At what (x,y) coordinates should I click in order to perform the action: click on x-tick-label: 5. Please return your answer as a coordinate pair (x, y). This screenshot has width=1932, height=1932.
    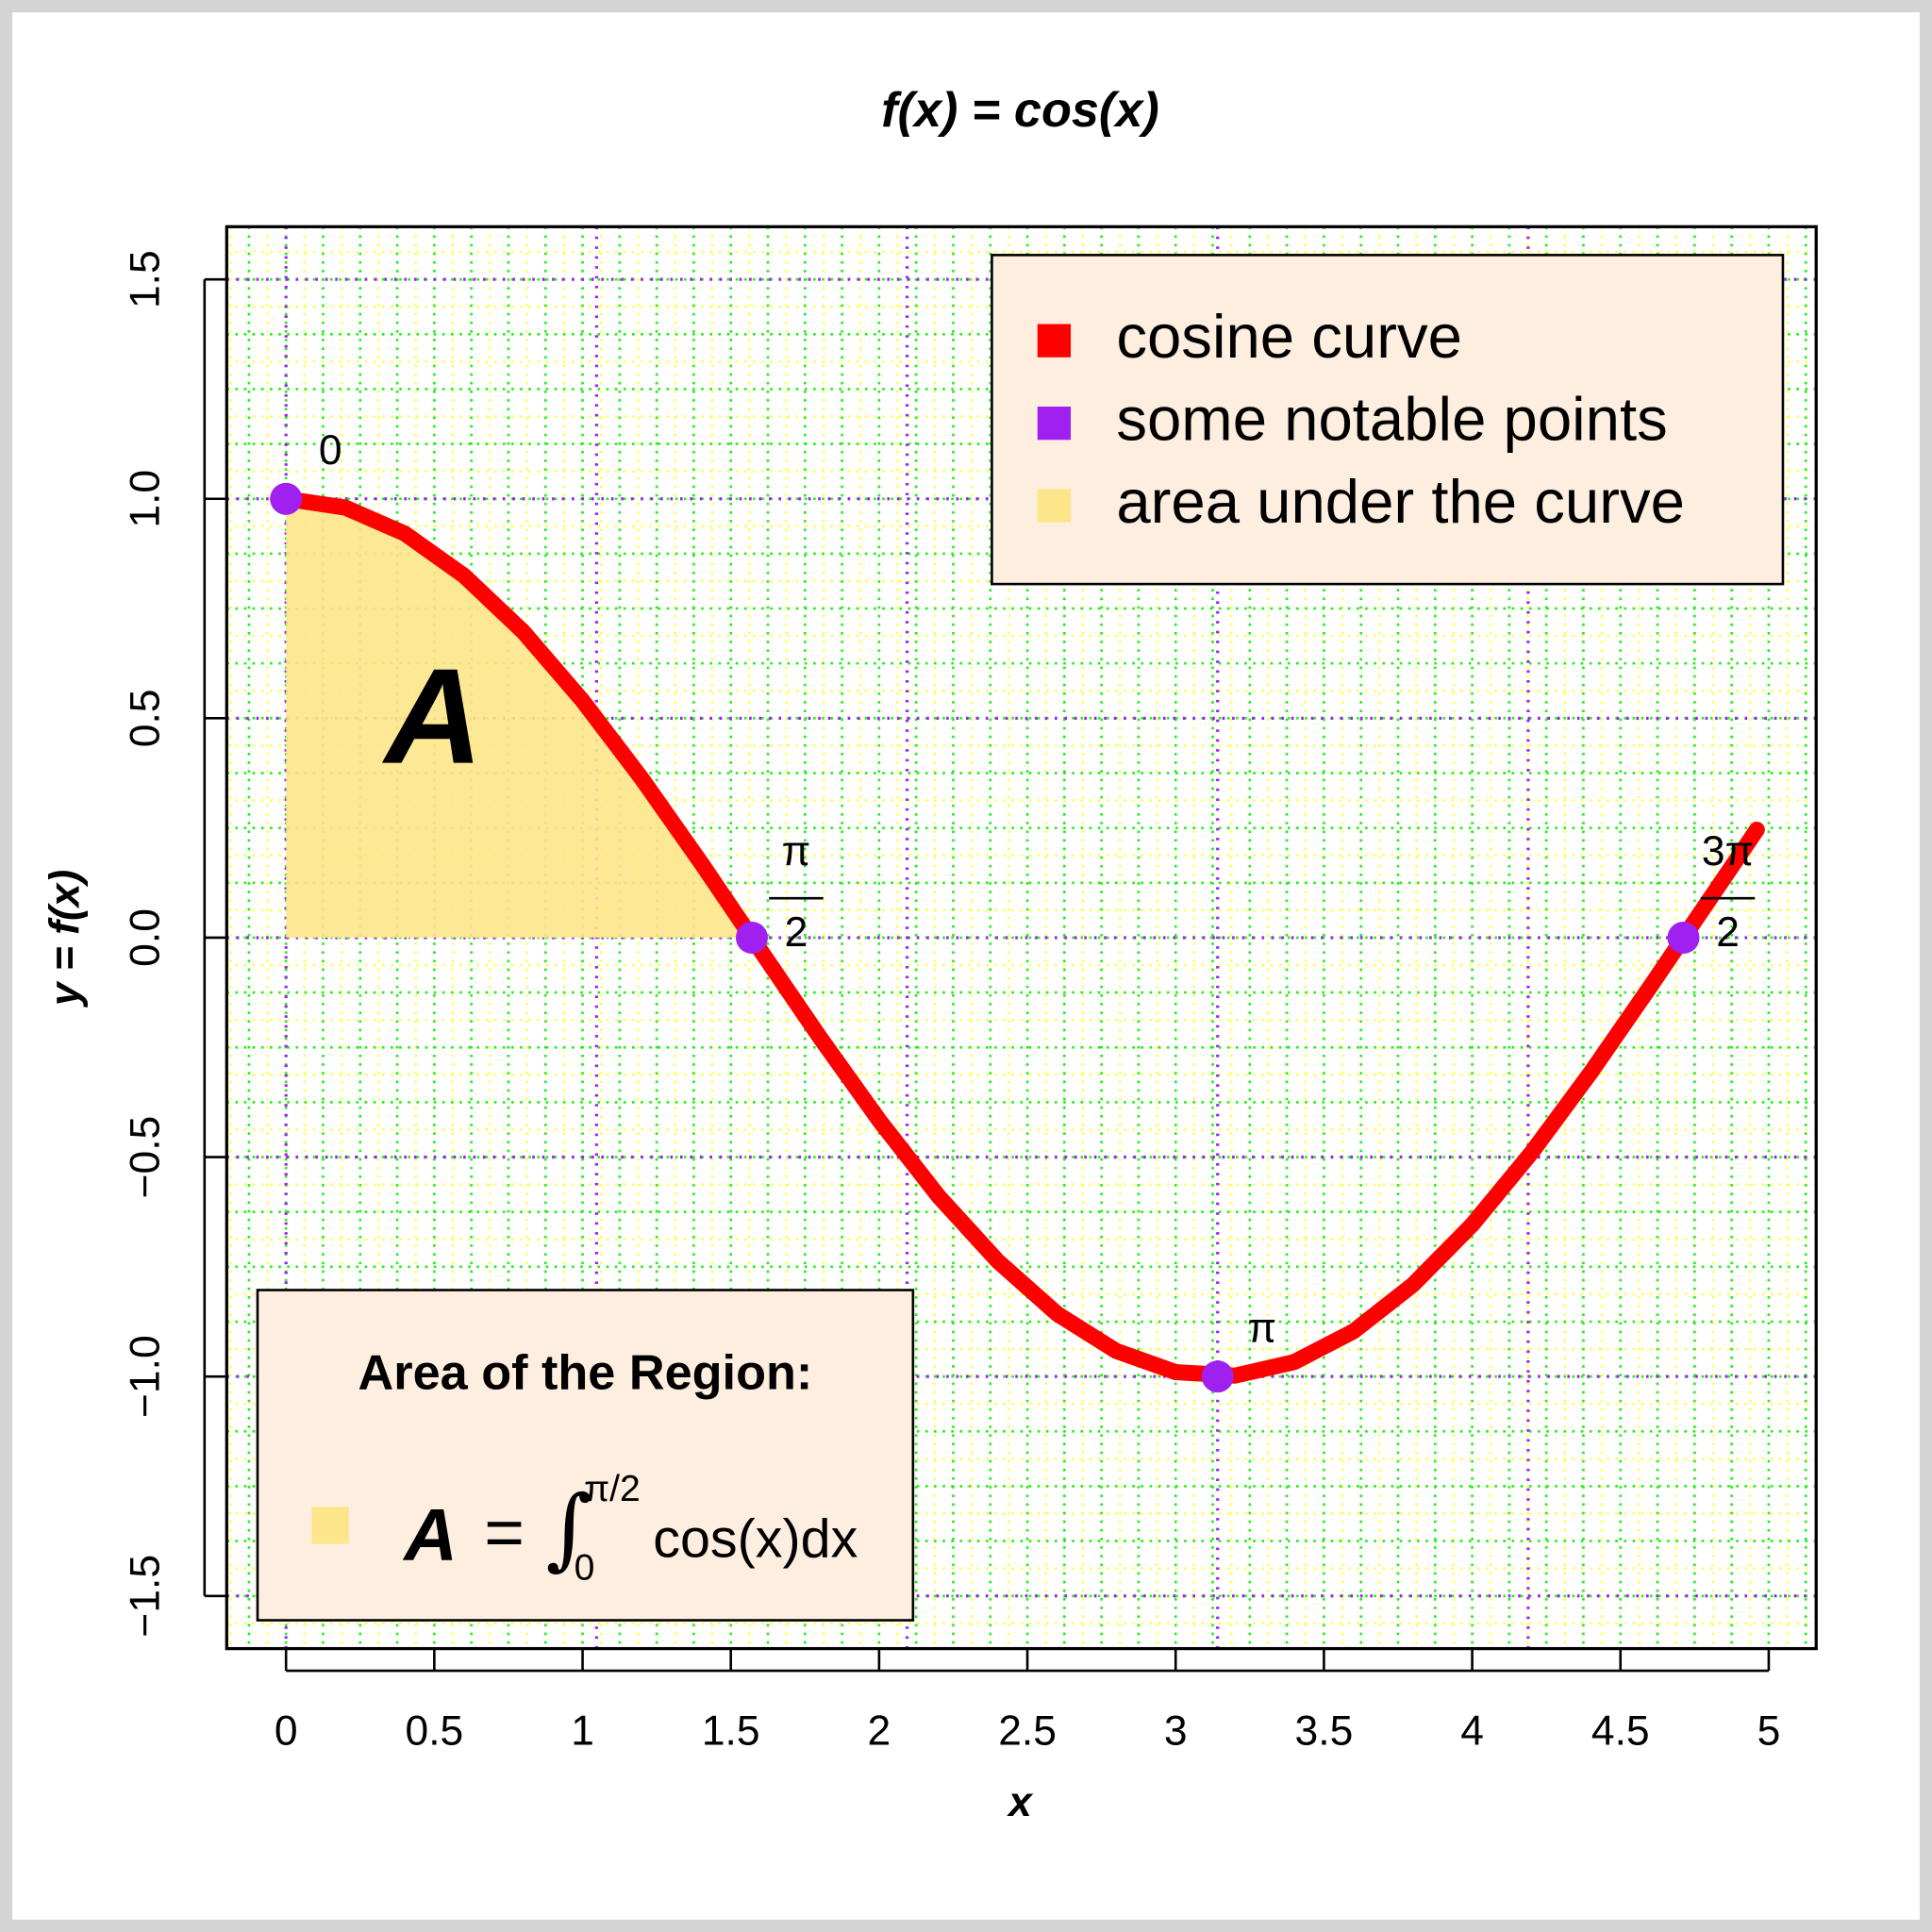
    Looking at the image, I should click on (1769, 1731).